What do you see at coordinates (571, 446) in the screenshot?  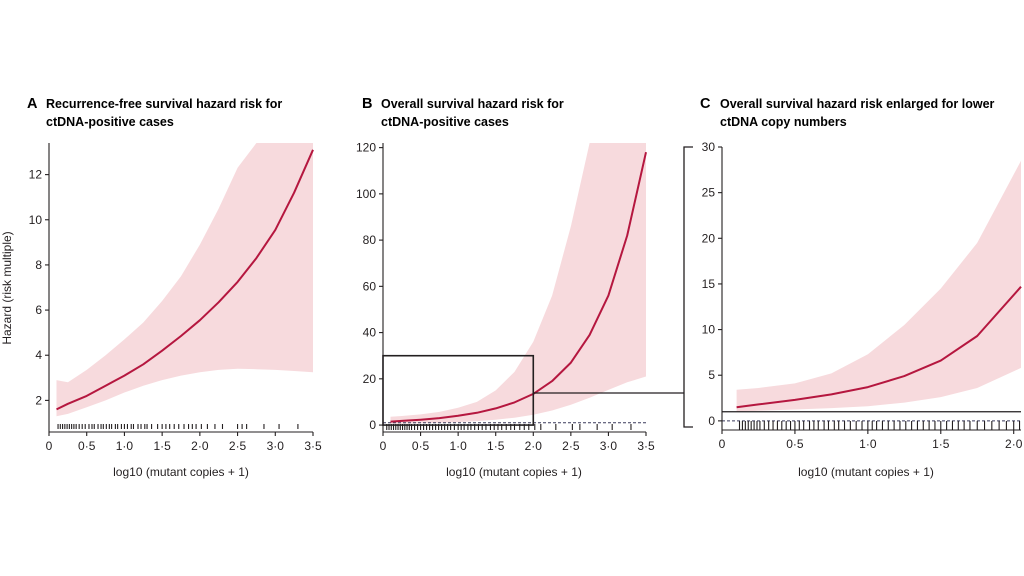 I see `panel-b-x-tick-label: 2·5` at bounding box center [571, 446].